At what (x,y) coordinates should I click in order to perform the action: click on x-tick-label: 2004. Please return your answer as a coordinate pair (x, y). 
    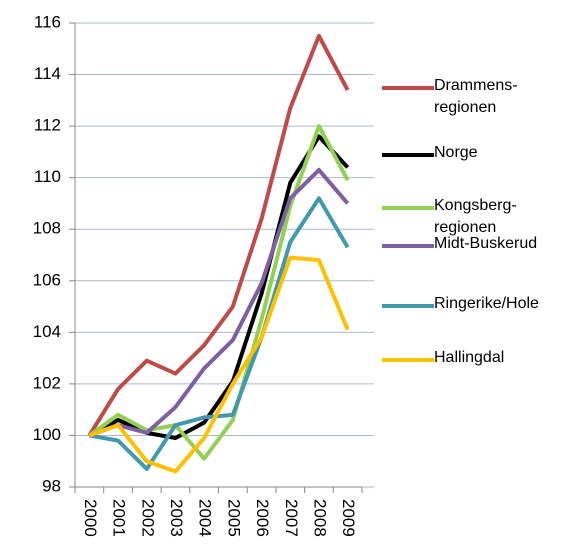
    Looking at the image, I should click on (205, 518).